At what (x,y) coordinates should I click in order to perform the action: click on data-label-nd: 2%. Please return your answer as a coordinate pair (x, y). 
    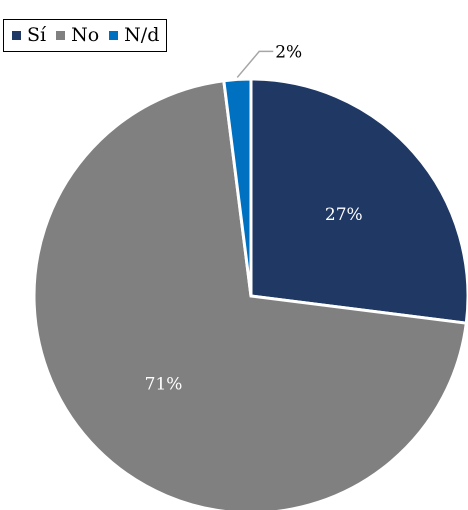
    Looking at the image, I should click on (288, 52).